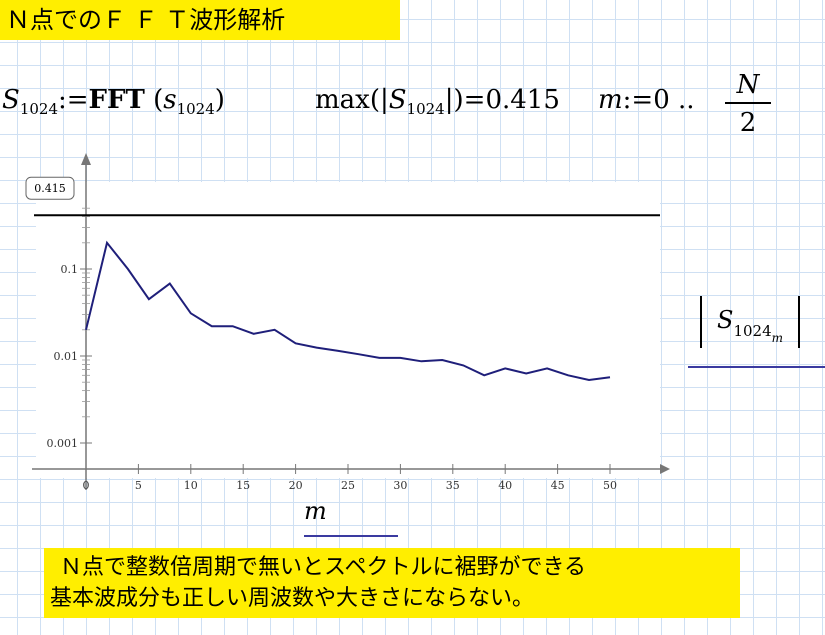  Describe the element at coordinates (379, 100) in the screenshot. I see `max-open-paren: (|` at that location.